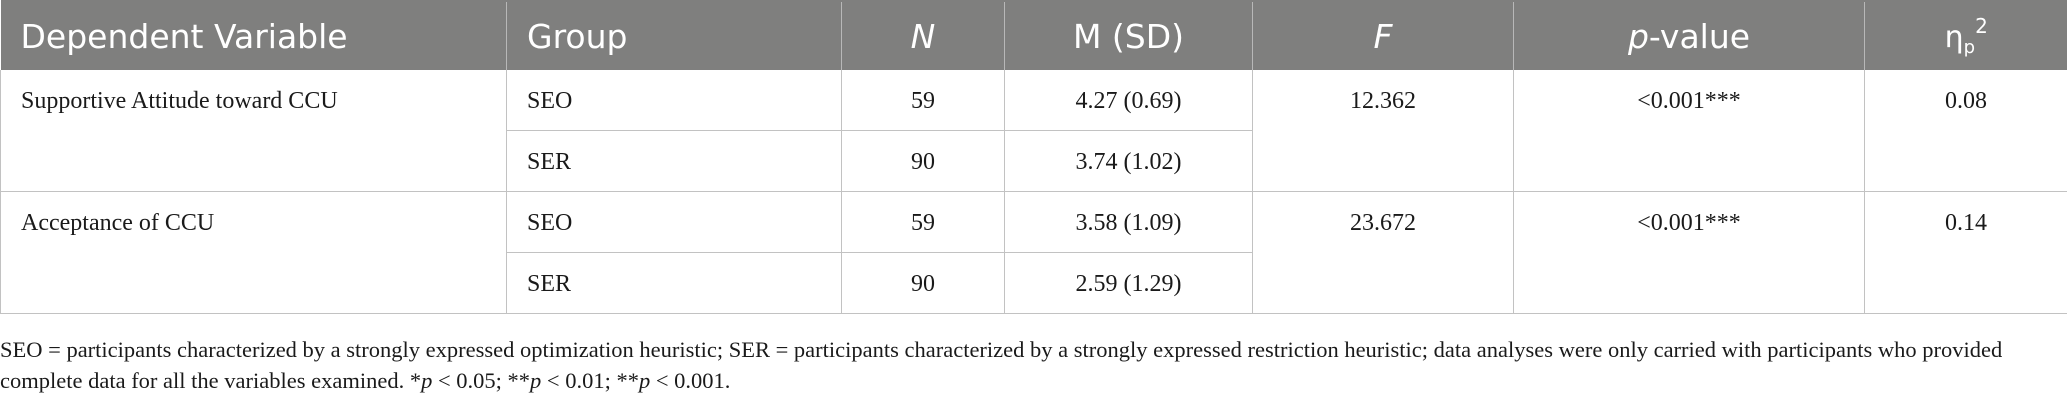  I want to click on header-p-italic: p, so click(1638, 36).